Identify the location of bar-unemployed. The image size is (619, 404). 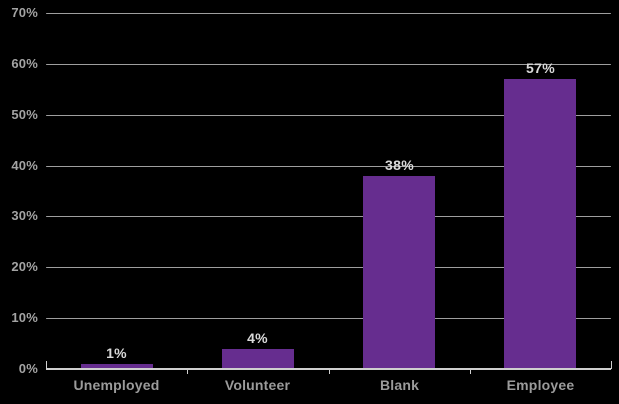
(117, 366).